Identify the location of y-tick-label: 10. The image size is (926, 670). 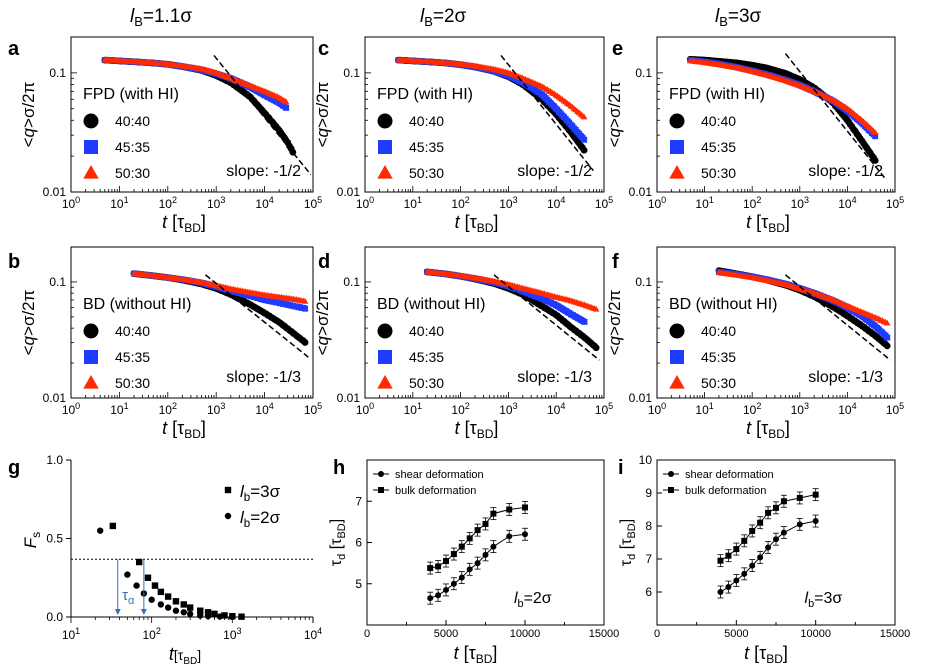
(646, 460).